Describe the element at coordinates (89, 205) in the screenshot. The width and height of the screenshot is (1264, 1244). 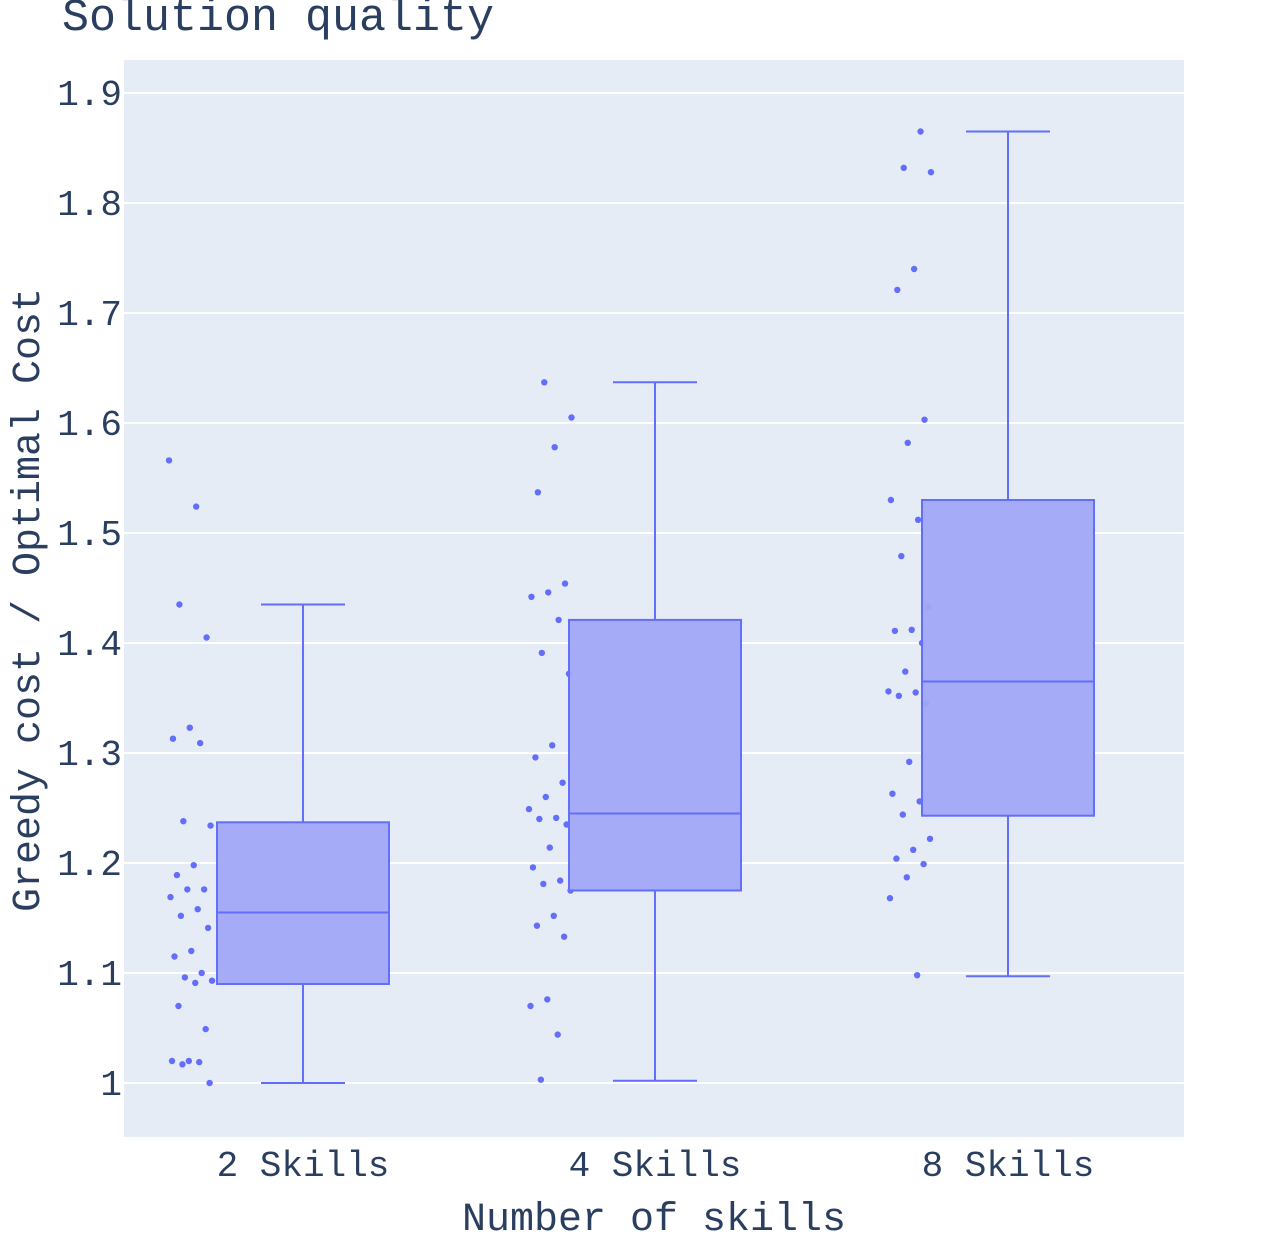
I see `y-tick-label: 1.8` at that location.